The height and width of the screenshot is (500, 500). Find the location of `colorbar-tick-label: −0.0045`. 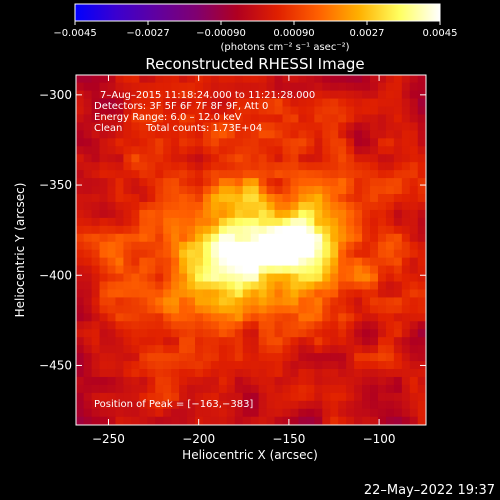

colorbar-tick-label: −0.0045 is located at coordinates (74, 33).